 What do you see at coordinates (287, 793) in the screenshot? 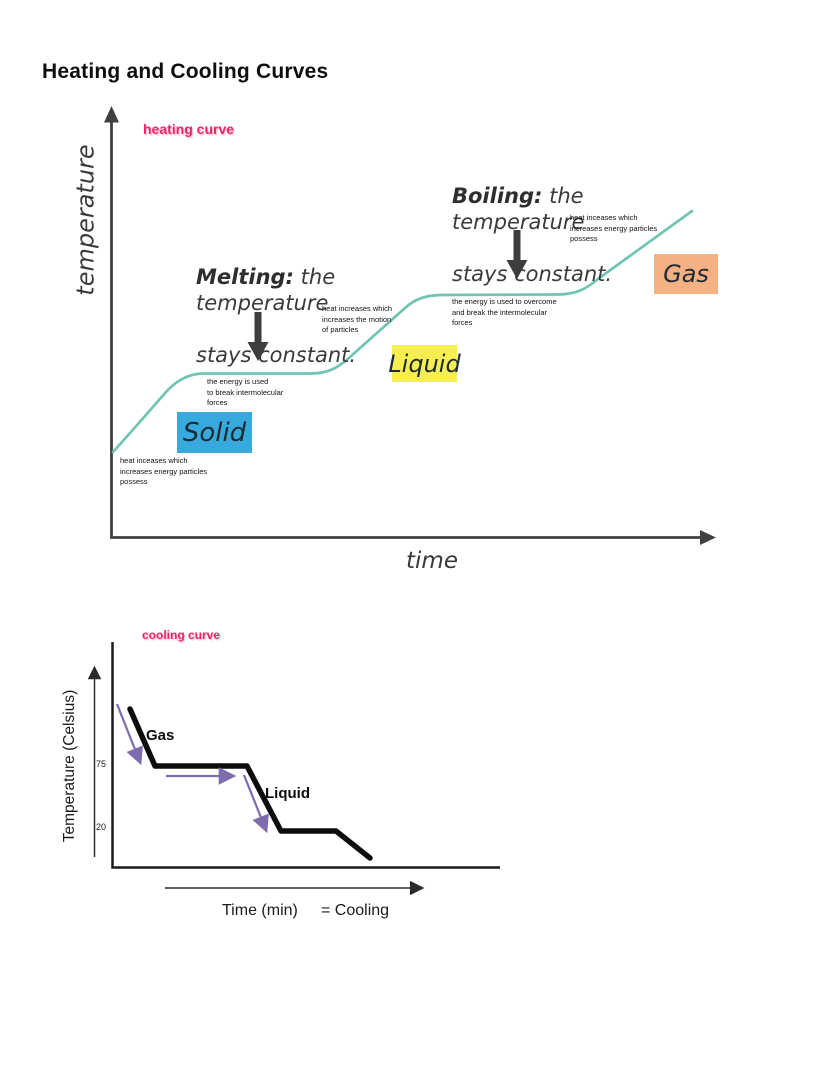
I see `cooling-liquid-label: Liquid` at bounding box center [287, 793].